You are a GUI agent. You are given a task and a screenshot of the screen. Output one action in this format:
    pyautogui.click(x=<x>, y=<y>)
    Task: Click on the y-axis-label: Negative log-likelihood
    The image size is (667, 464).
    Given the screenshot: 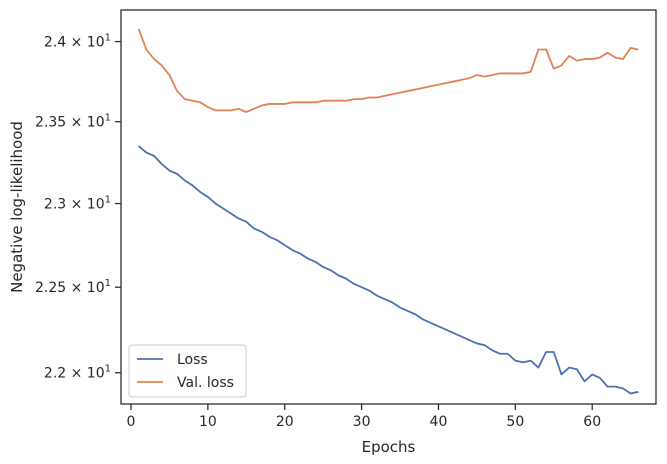 What is the action you would take?
    pyautogui.click(x=17, y=207)
    